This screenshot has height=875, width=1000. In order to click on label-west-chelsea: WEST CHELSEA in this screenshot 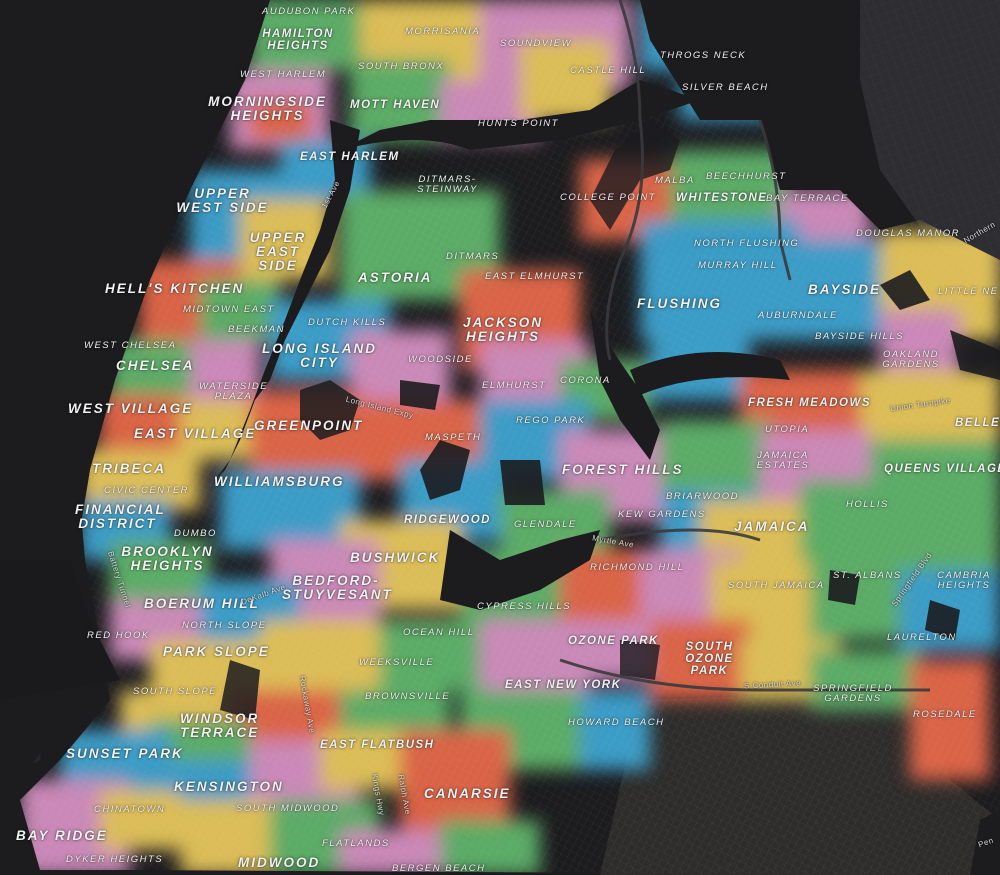, I will do `click(130, 345)`.